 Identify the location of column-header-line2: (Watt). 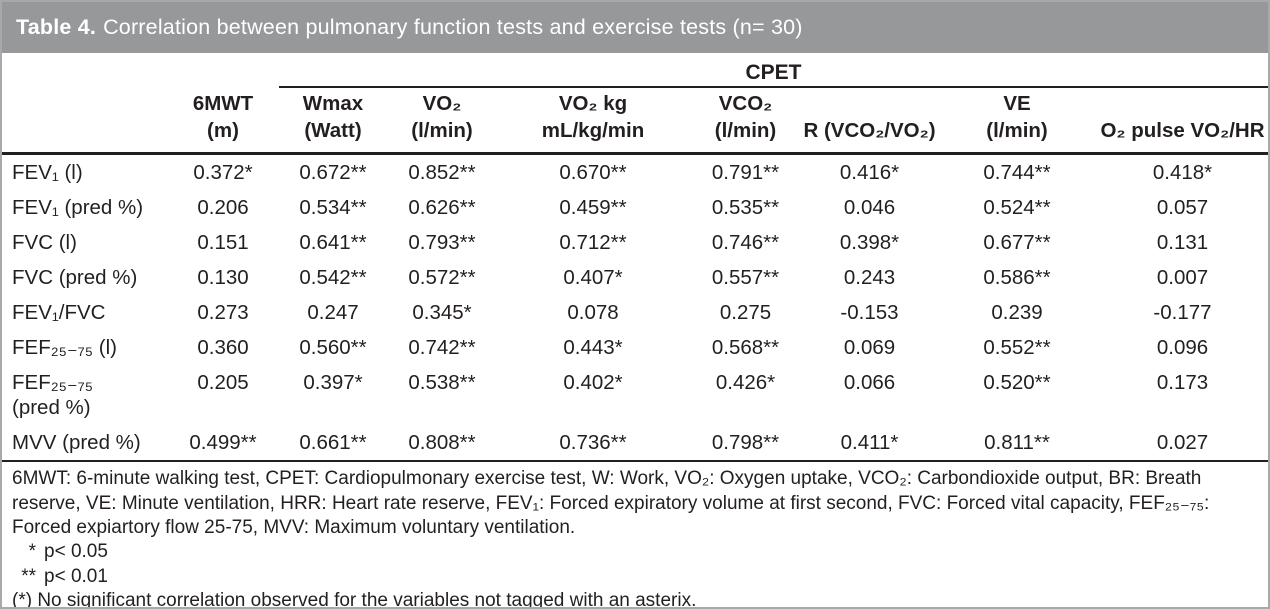
(333, 130).